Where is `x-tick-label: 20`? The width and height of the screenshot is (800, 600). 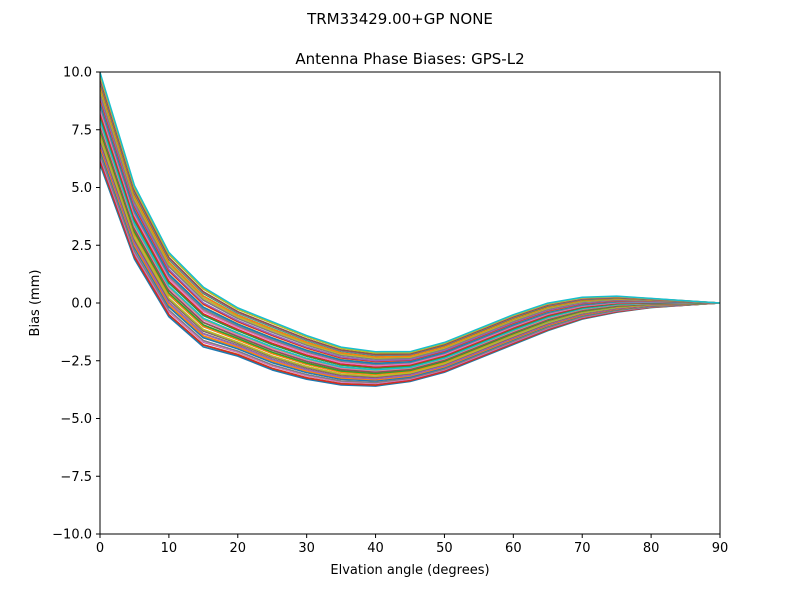 x-tick-label: 20 is located at coordinates (238, 548).